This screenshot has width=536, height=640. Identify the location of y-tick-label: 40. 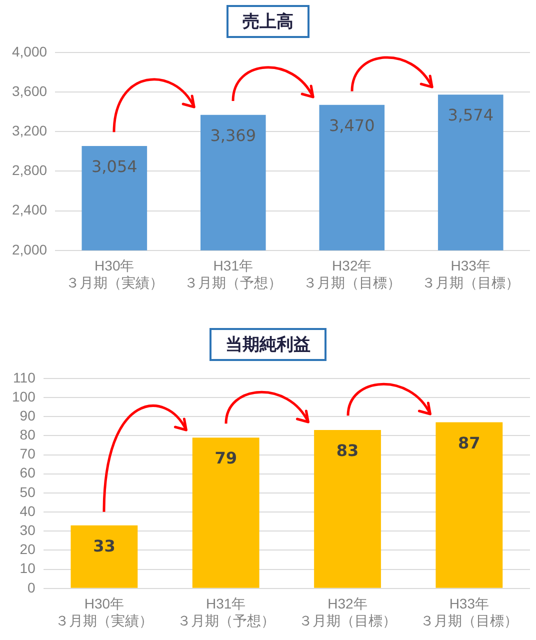
(28, 510).